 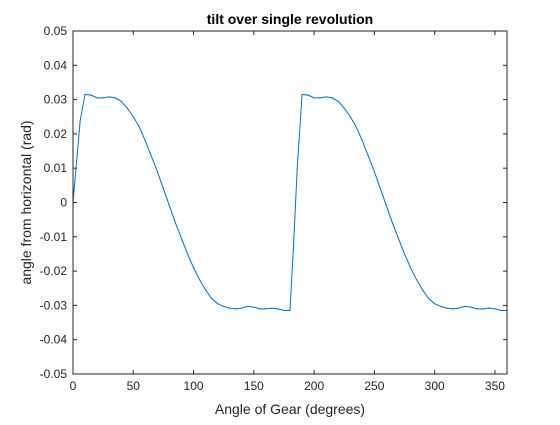 I want to click on y-tick-label: 0.02, so click(x=56, y=134).